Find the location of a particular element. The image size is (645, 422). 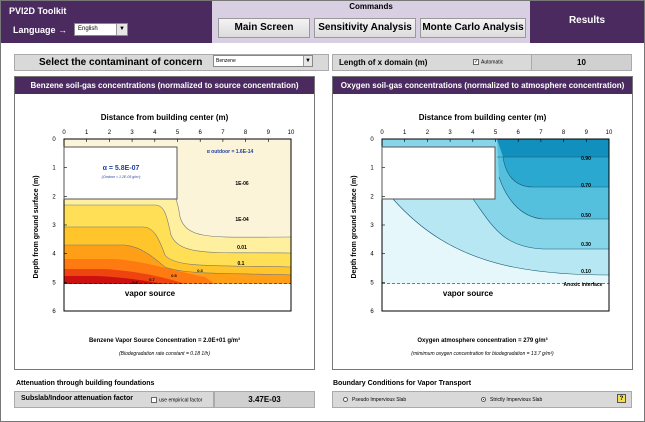

alpha-sub-label: (Cindoor = 1.2E-05 g/m³) is located at coordinates (121, 177).